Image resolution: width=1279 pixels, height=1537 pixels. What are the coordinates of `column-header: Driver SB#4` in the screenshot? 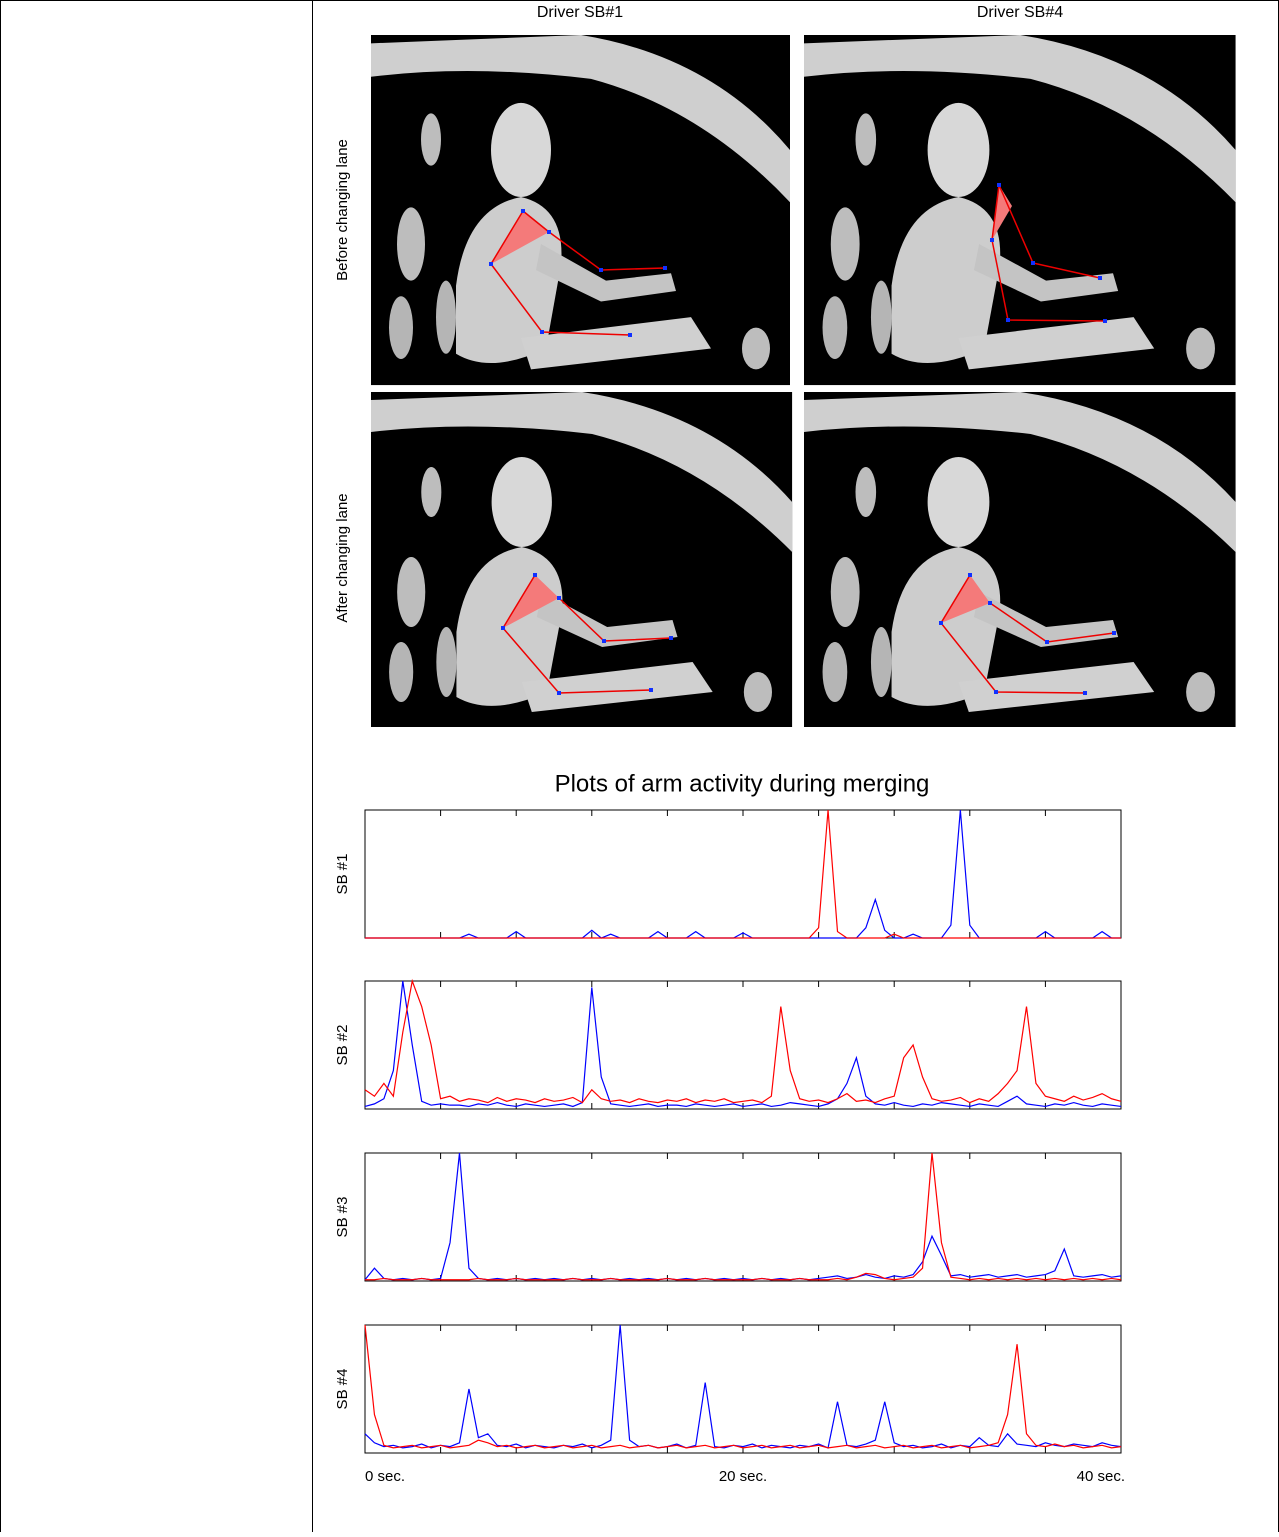 It's located at (1020, 12).